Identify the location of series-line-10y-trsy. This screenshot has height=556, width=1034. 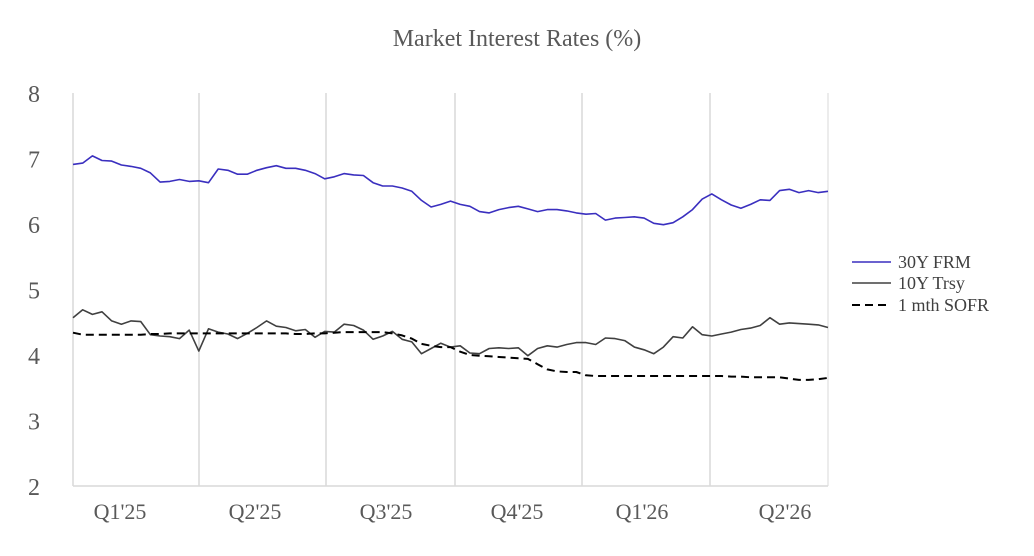
(450, 332).